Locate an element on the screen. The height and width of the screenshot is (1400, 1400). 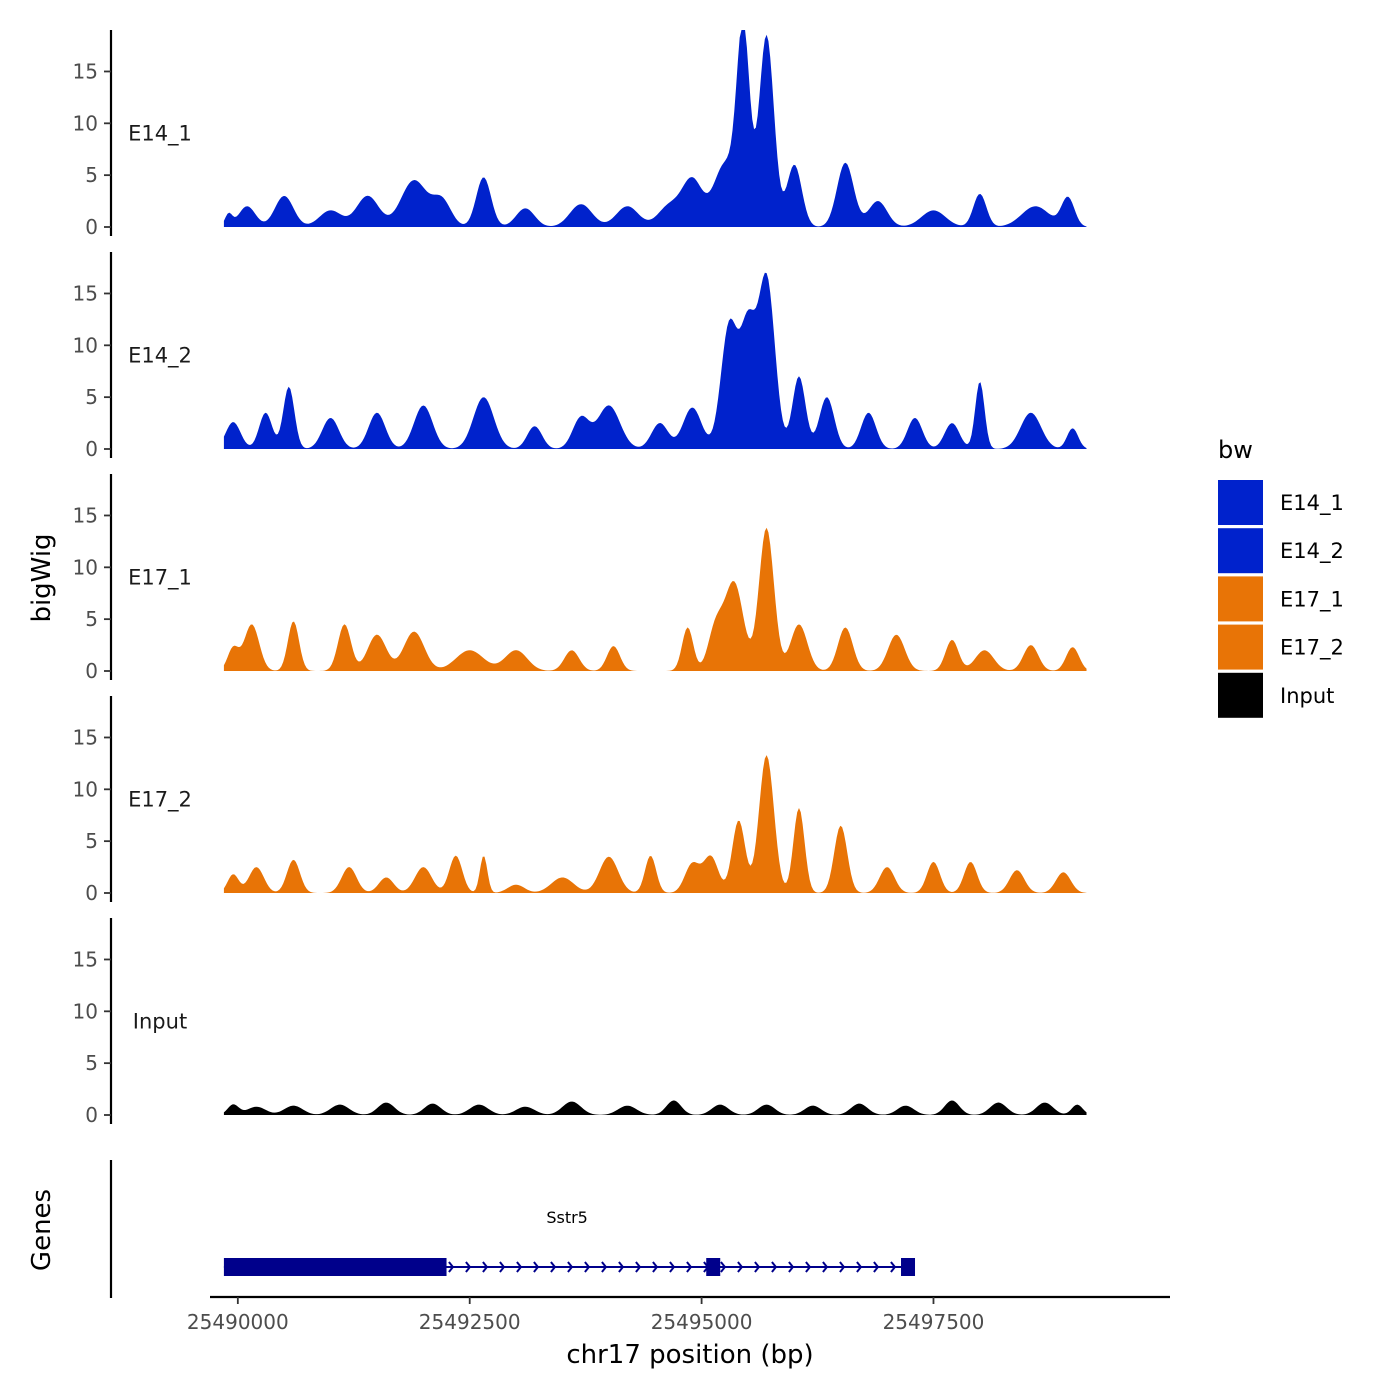
legend-label: E17_1 is located at coordinates (1312, 599).